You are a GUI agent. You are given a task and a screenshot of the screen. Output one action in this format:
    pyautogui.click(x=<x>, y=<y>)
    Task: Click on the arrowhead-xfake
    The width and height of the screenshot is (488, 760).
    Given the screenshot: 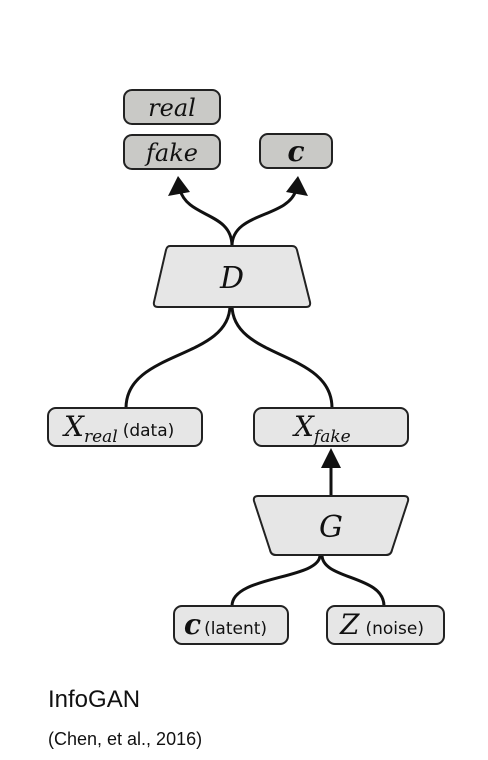 What is the action you would take?
    pyautogui.click(x=331, y=458)
    